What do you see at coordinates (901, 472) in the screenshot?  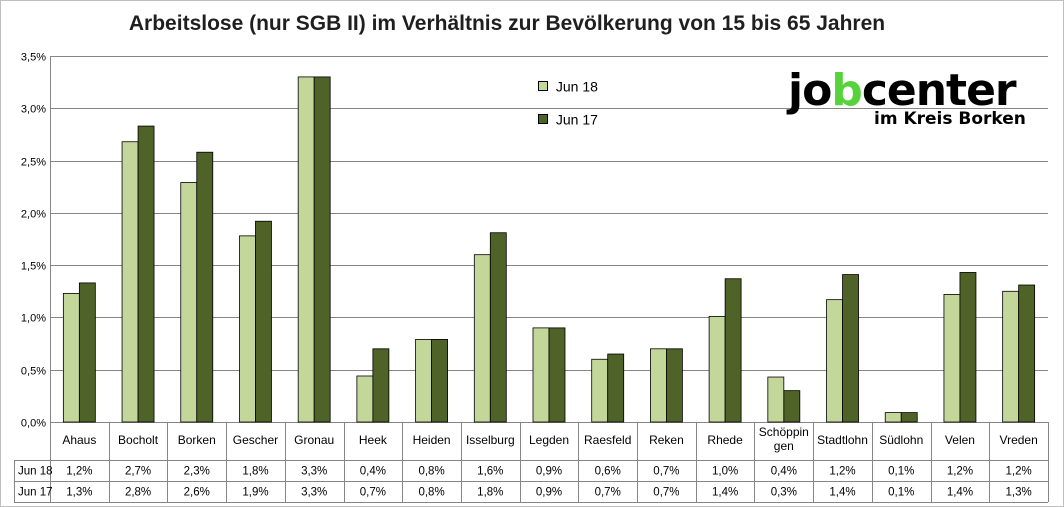 I see `table-cell-value: 0,1%` at bounding box center [901, 472].